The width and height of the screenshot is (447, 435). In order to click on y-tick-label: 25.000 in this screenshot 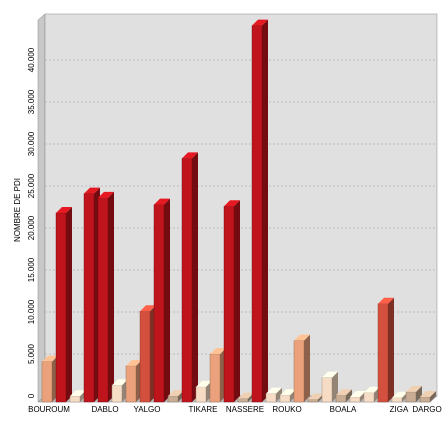, I will do `click(31, 185)`.